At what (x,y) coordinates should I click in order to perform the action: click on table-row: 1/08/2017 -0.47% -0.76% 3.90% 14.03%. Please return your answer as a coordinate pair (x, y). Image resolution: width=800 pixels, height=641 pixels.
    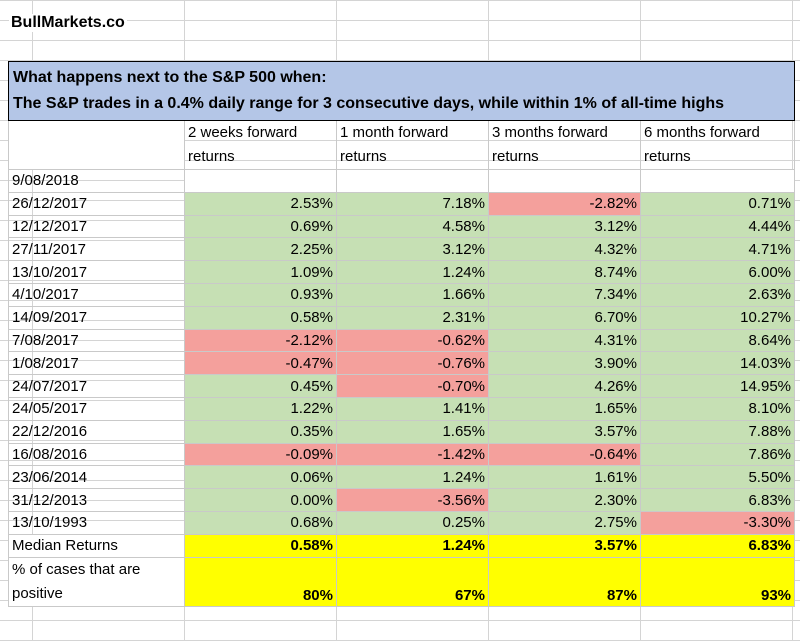
    Looking at the image, I should click on (402, 363).